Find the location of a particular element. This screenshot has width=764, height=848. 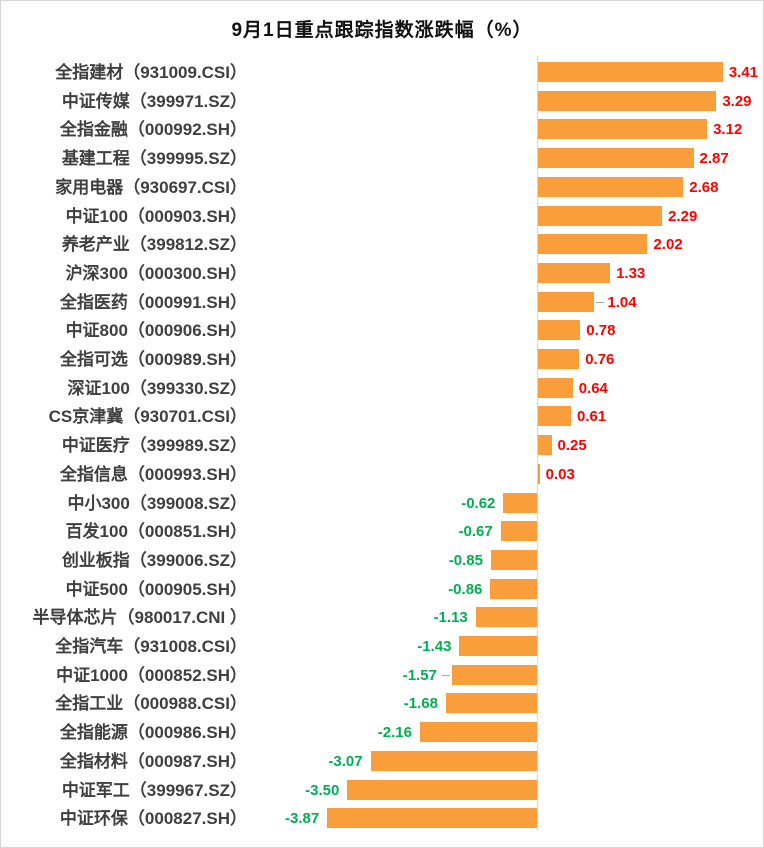

chart-row: 全指材料（000987.SH） -3.07 is located at coordinates (382, 761).